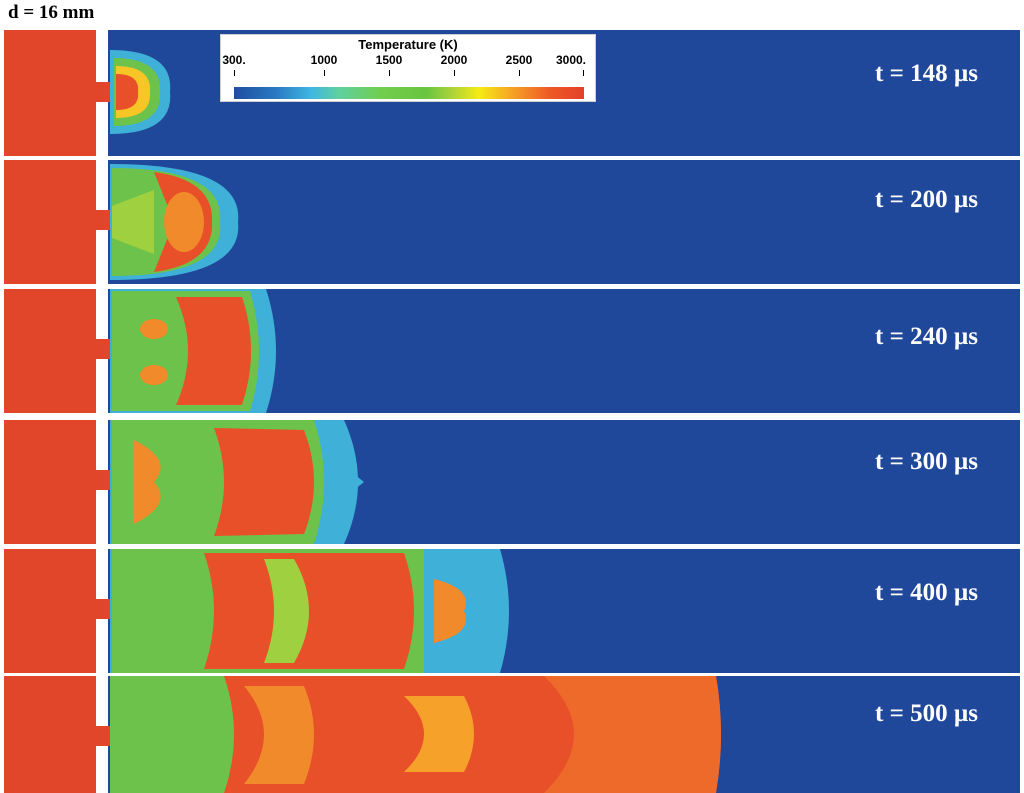 The width and height of the screenshot is (1024, 793). Describe the element at coordinates (389, 60) in the screenshot. I see `colorbar-tick: 1500` at that location.